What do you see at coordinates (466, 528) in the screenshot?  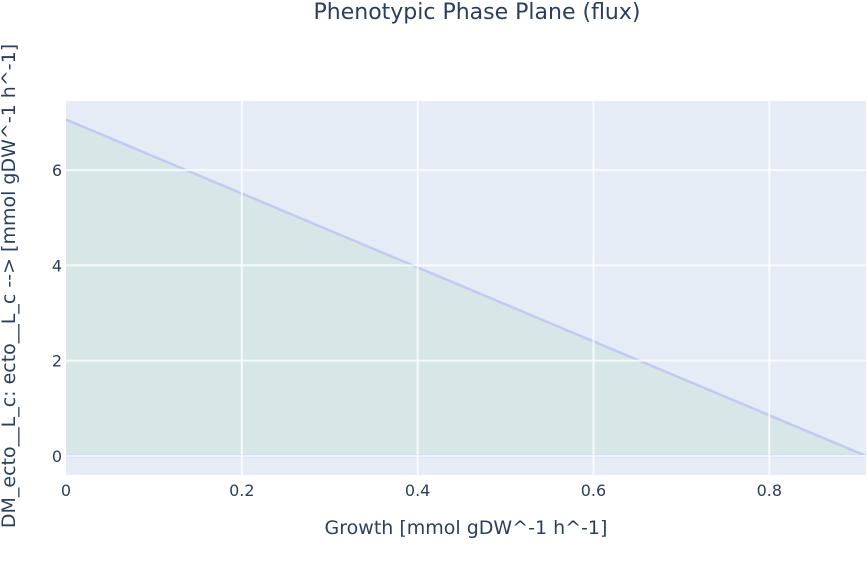 I see `x-axis-title: Growth [mmol gDW^-1 h^-1]` at bounding box center [466, 528].